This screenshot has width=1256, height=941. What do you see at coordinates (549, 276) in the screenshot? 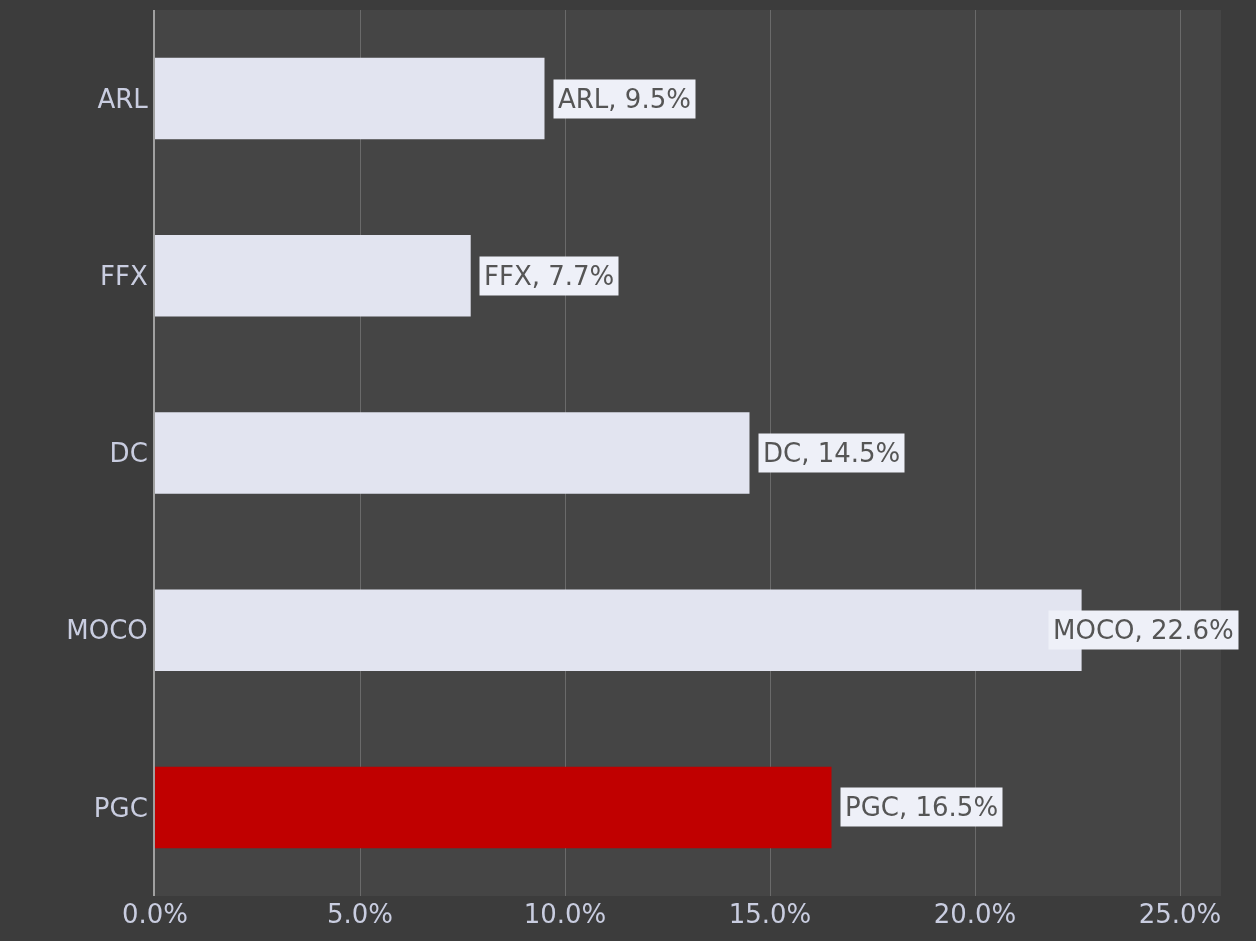
I see `data-label: FFX, 7.7%` at bounding box center [549, 276].